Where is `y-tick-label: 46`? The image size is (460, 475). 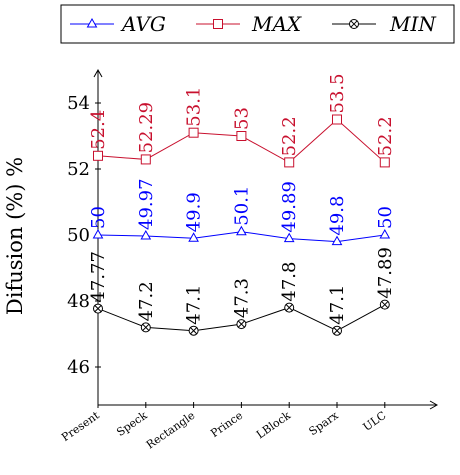 y-tick-label: 46 is located at coordinates (78, 367).